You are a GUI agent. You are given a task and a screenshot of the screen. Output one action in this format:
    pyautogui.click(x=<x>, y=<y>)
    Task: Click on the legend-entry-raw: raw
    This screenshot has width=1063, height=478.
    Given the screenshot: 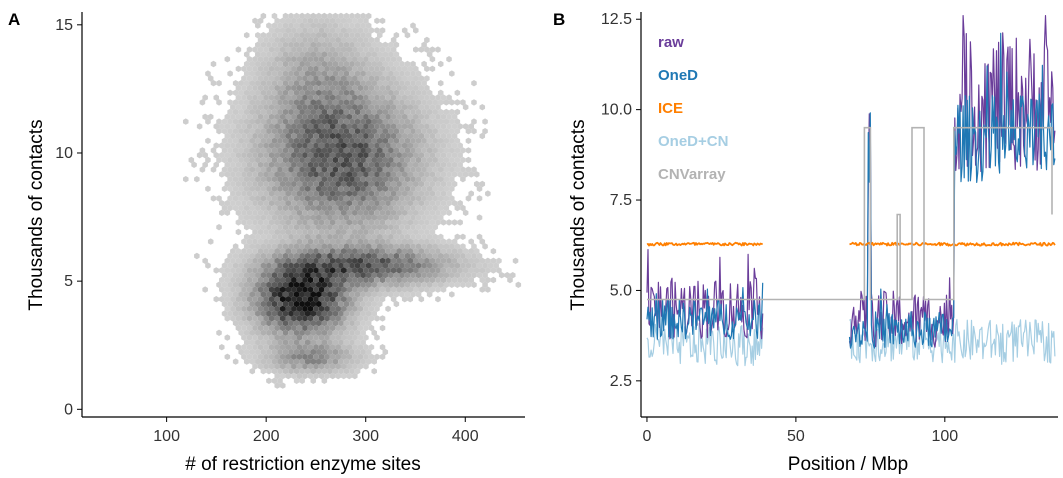 What is the action you would take?
    pyautogui.click(x=671, y=42)
    